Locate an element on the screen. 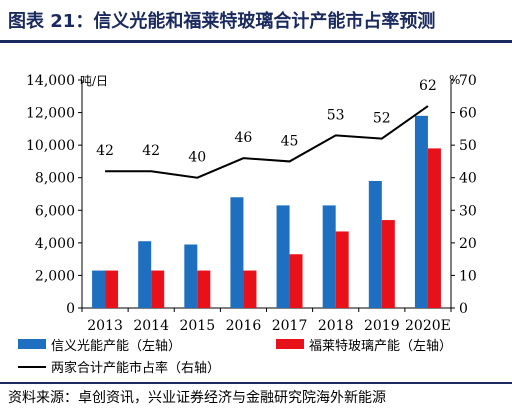 The width and height of the screenshot is (512, 414). data-label: 53 is located at coordinates (336, 115).